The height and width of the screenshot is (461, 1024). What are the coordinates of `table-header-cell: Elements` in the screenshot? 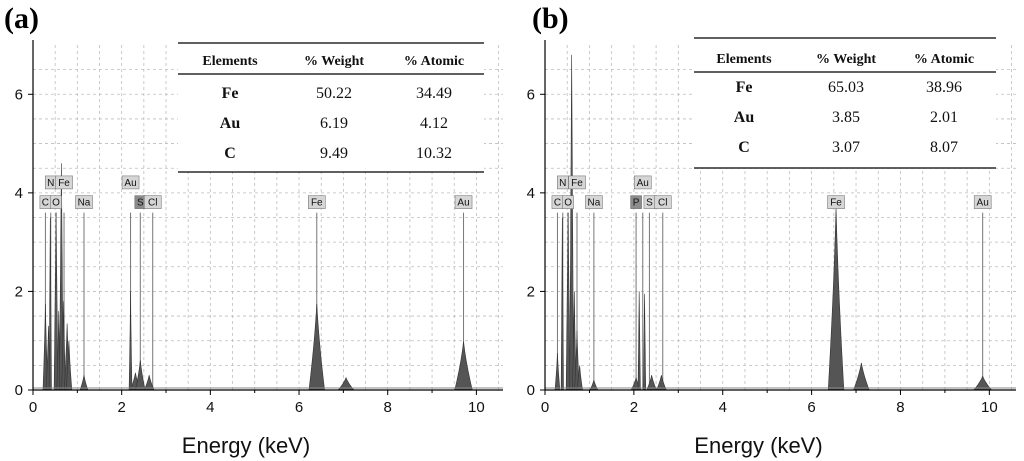 It's located at (744, 59).